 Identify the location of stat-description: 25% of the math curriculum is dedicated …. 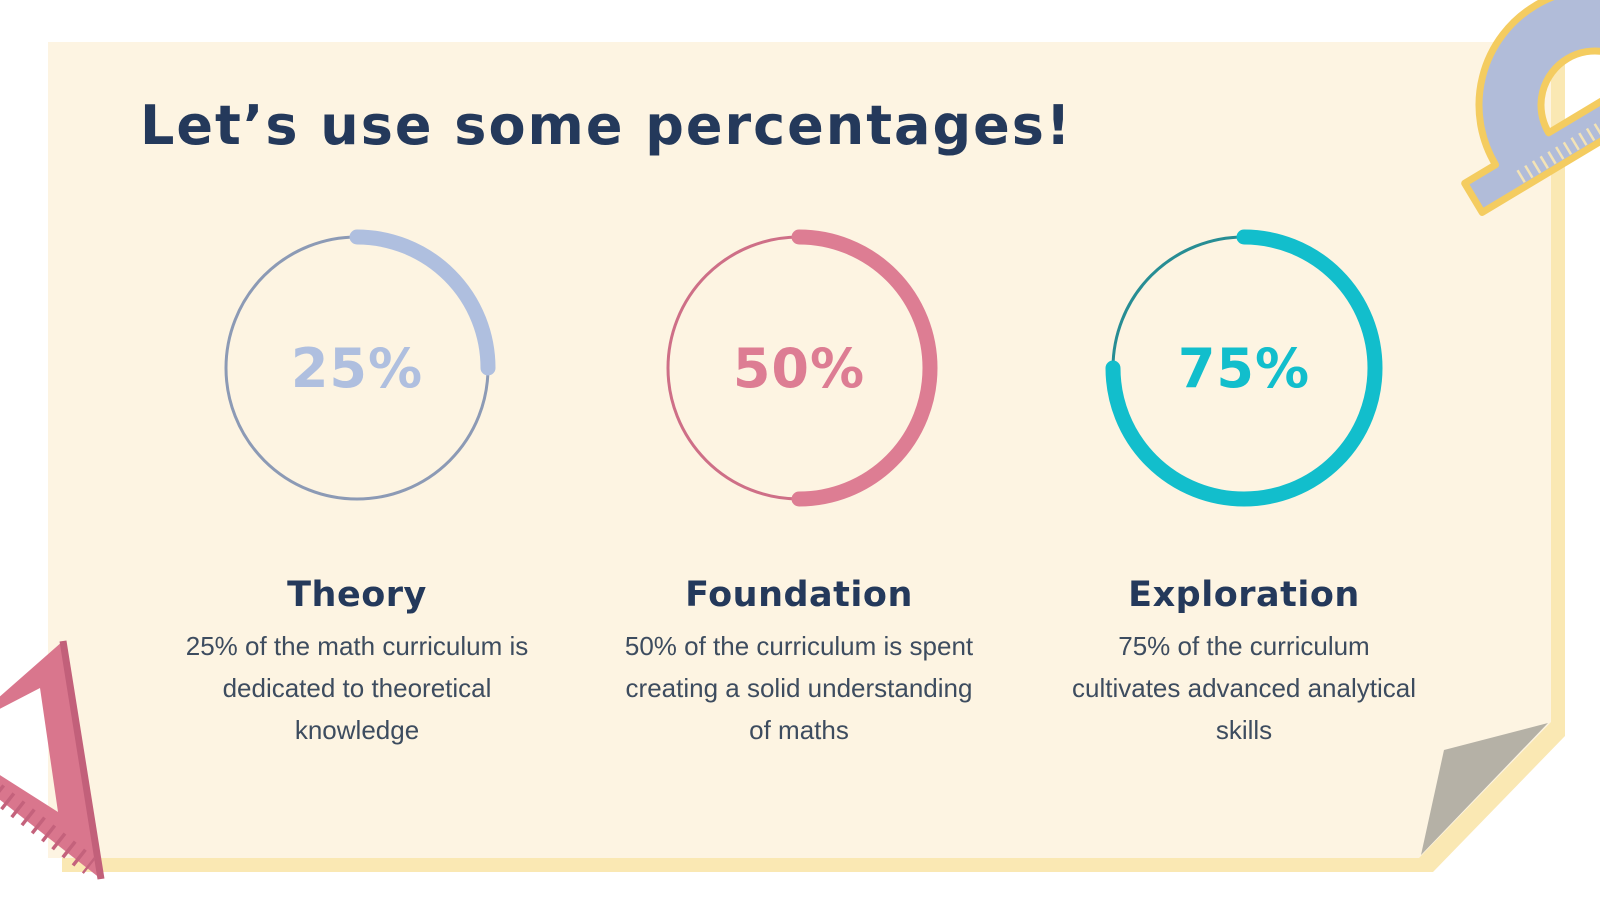
(357, 688).